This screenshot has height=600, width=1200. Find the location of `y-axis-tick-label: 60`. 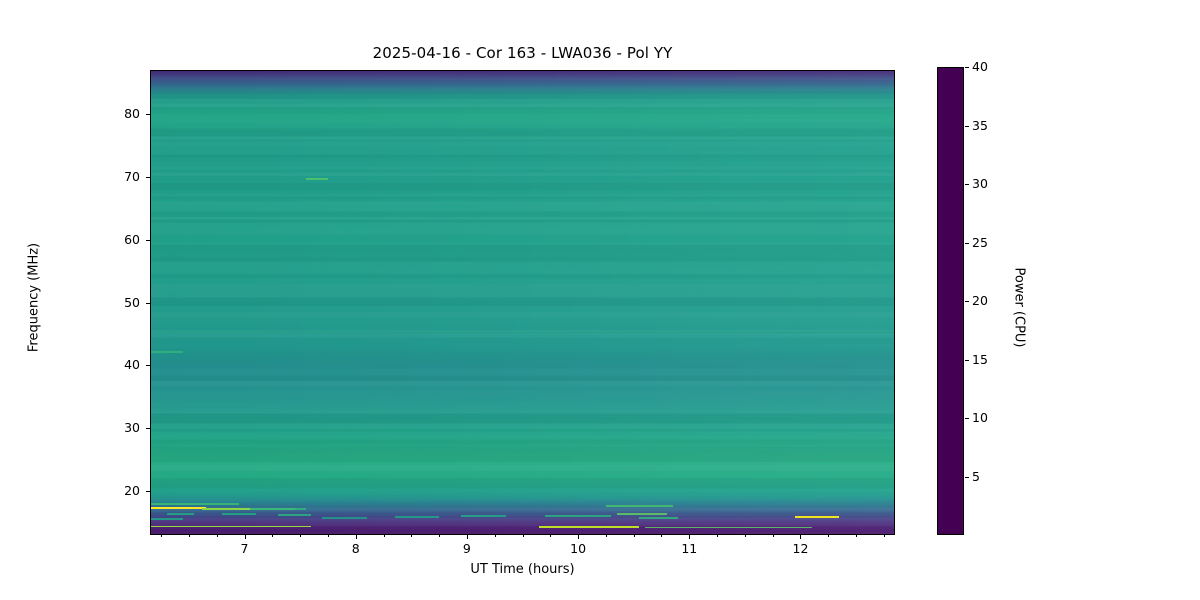

y-axis-tick-label: 60 is located at coordinates (132, 239).